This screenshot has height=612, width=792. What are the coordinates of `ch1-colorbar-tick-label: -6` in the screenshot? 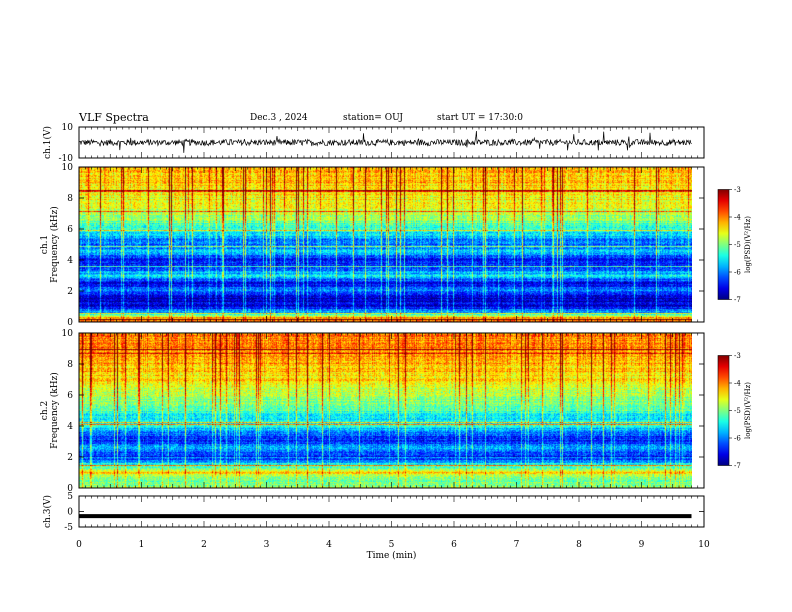 It's located at (737, 273).